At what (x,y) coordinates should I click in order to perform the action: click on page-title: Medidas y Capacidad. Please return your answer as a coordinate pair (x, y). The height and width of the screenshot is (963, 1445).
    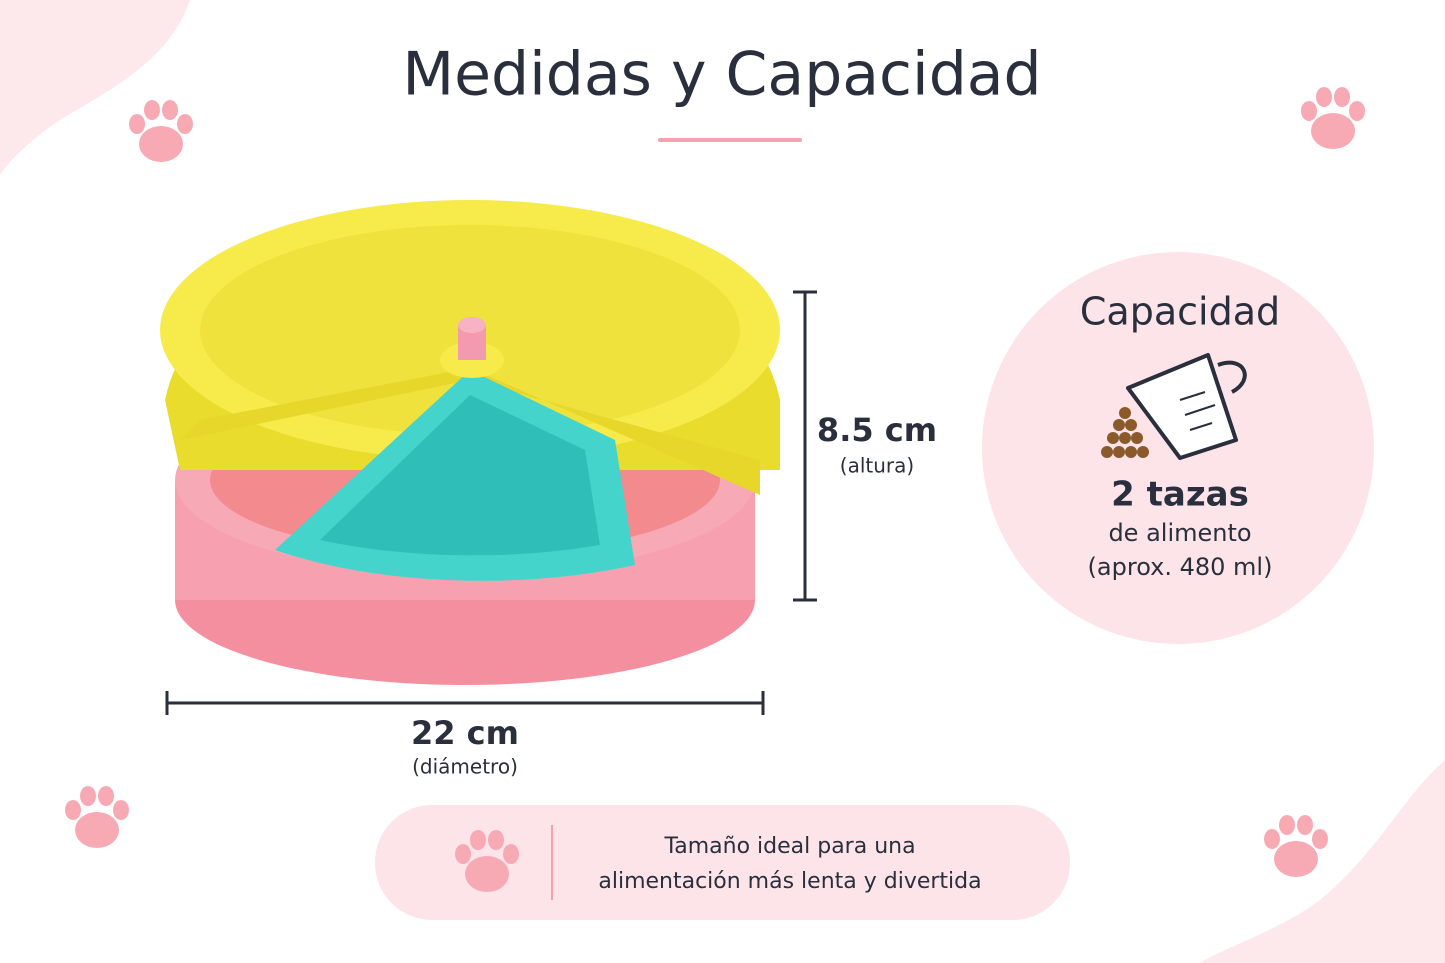
    Looking at the image, I should click on (721, 75).